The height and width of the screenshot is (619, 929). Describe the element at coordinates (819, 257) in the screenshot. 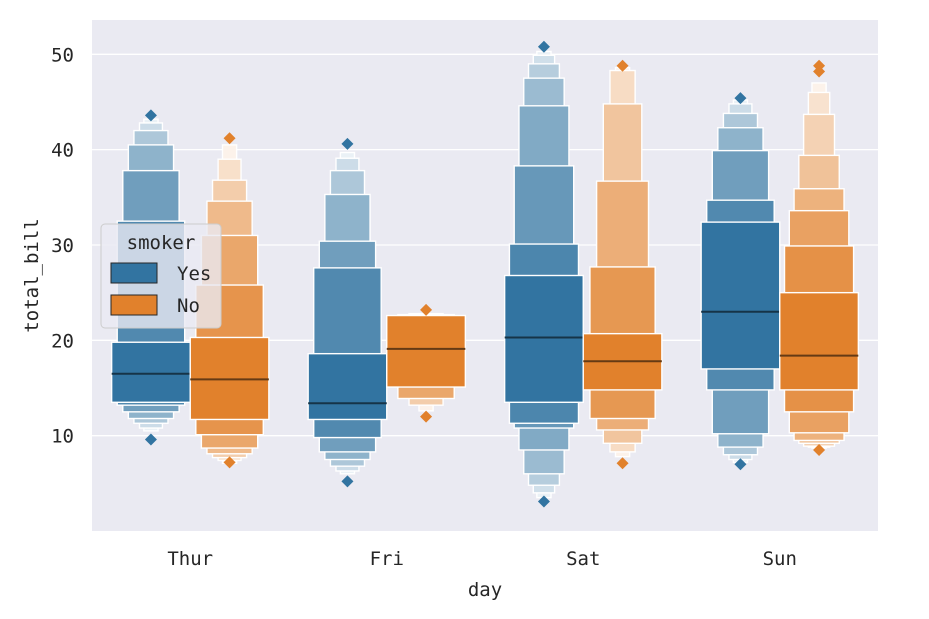

I see `boxen-sun-no` at that location.